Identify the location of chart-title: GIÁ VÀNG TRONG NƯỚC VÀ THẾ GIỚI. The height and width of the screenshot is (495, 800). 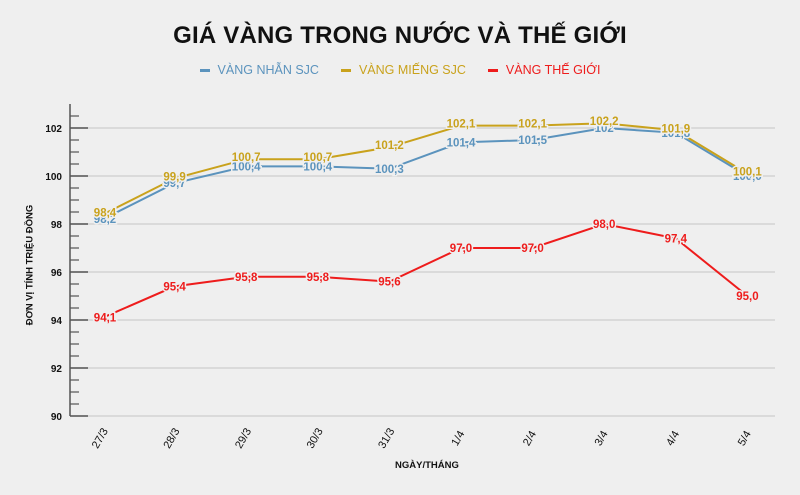
(400, 35).